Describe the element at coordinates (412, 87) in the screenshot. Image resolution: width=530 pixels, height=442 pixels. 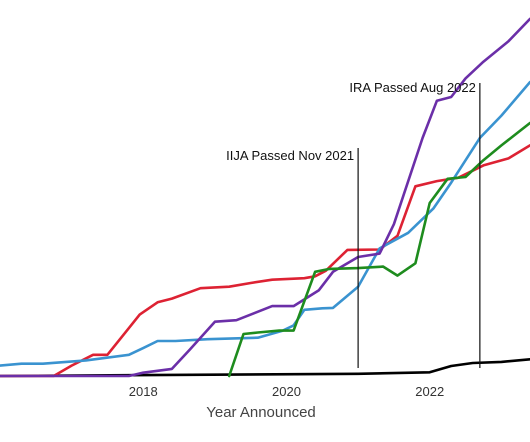
I see `annotation-label-2: IRA Passed Aug 2022` at that location.